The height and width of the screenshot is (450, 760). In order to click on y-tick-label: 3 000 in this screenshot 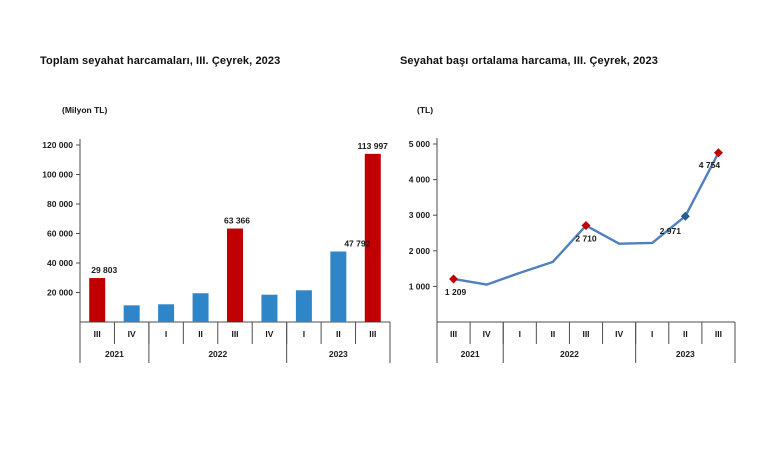, I will do `click(420, 215)`.